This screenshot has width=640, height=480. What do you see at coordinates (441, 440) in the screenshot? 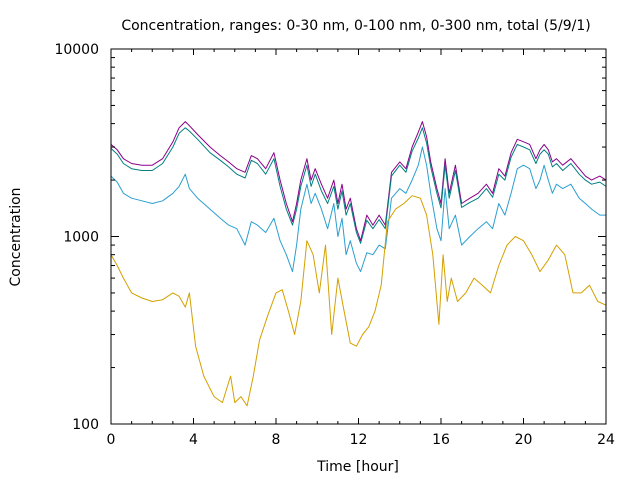
I see `x-tick-label: 16` at bounding box center [441, 440].